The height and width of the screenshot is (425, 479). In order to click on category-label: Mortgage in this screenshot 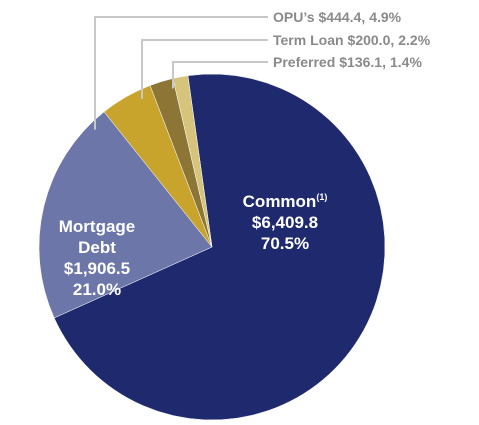, I will do `click(97, 226)`.